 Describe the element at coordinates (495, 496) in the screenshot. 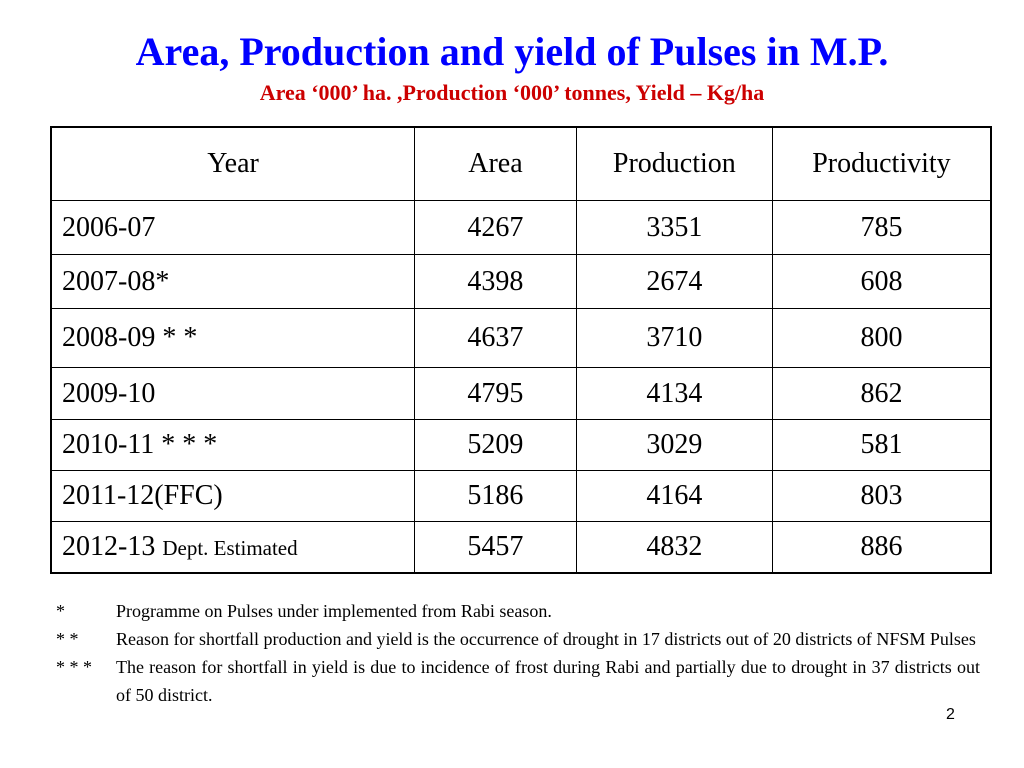

I see `cell-area: 5186` at that location.